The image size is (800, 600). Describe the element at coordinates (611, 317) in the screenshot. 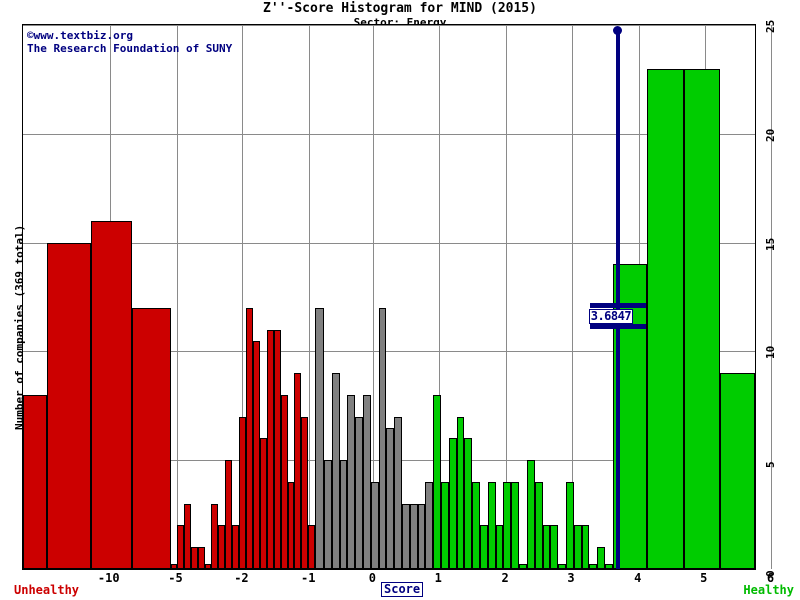

I see `score-marker-value: 3.6847` at that location.